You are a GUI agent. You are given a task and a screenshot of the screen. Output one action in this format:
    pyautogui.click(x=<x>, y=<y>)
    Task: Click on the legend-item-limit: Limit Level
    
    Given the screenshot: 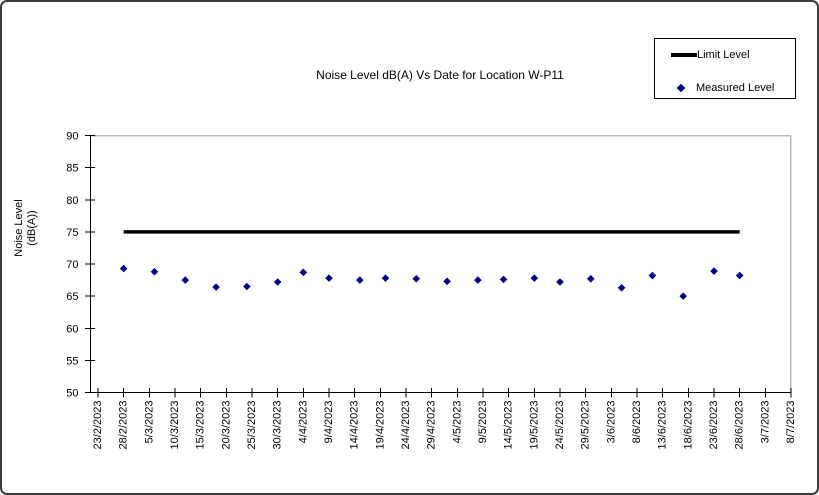 What is the action you would take?
    pyautogui.click(x=733, y=54)
    